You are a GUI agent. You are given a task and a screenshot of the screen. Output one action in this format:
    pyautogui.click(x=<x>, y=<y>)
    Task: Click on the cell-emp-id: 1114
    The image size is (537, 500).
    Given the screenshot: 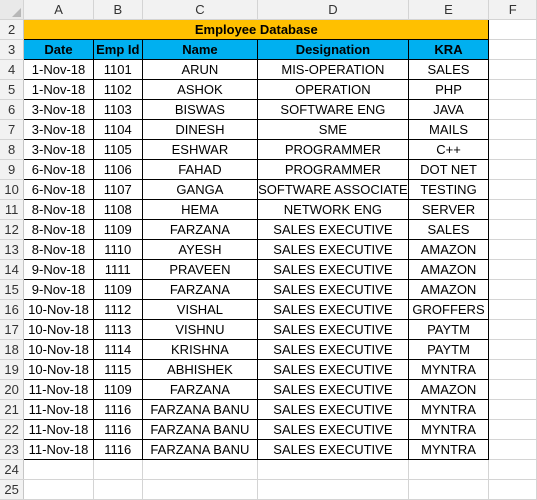 What is the action you would take?
    pyautogui.click(x=117, y=349)
    